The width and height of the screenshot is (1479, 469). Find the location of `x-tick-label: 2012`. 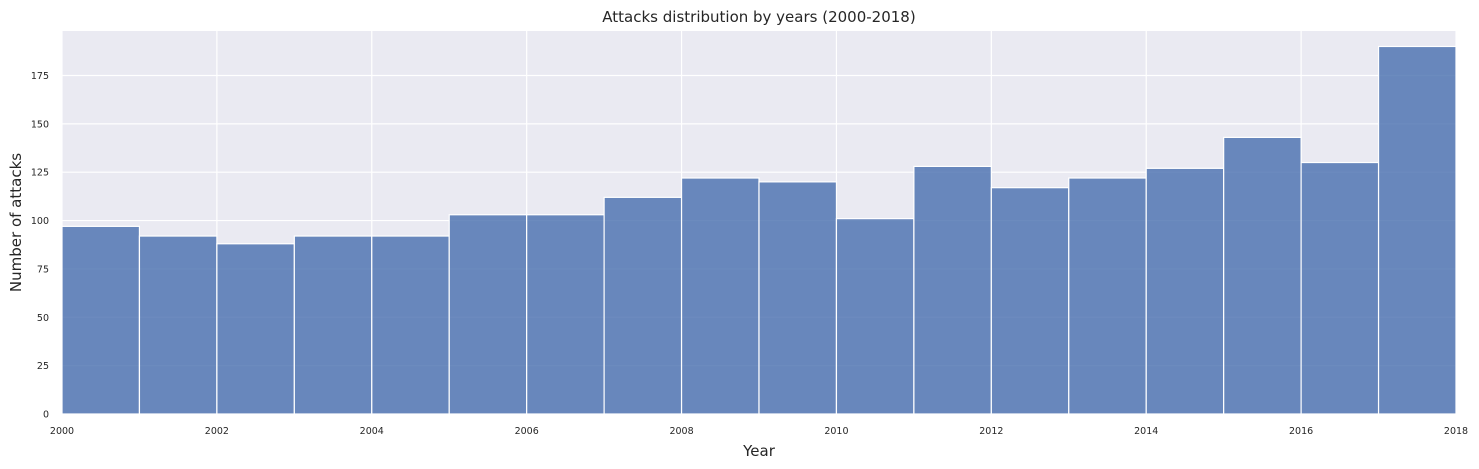

x-tick-label: 2012 is located at coordinates (991, 431).